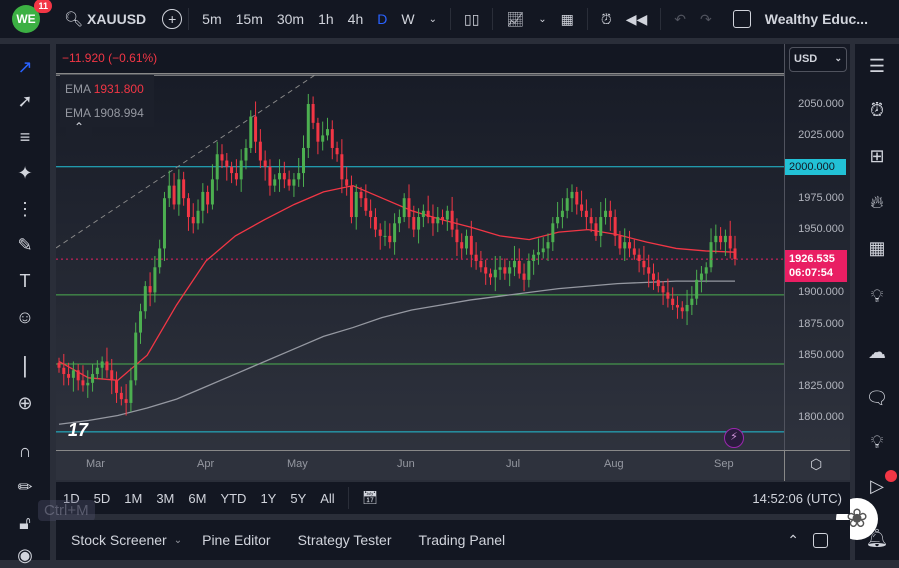  I want to click on symbol-search: XAUUSD, so click(117, 19).